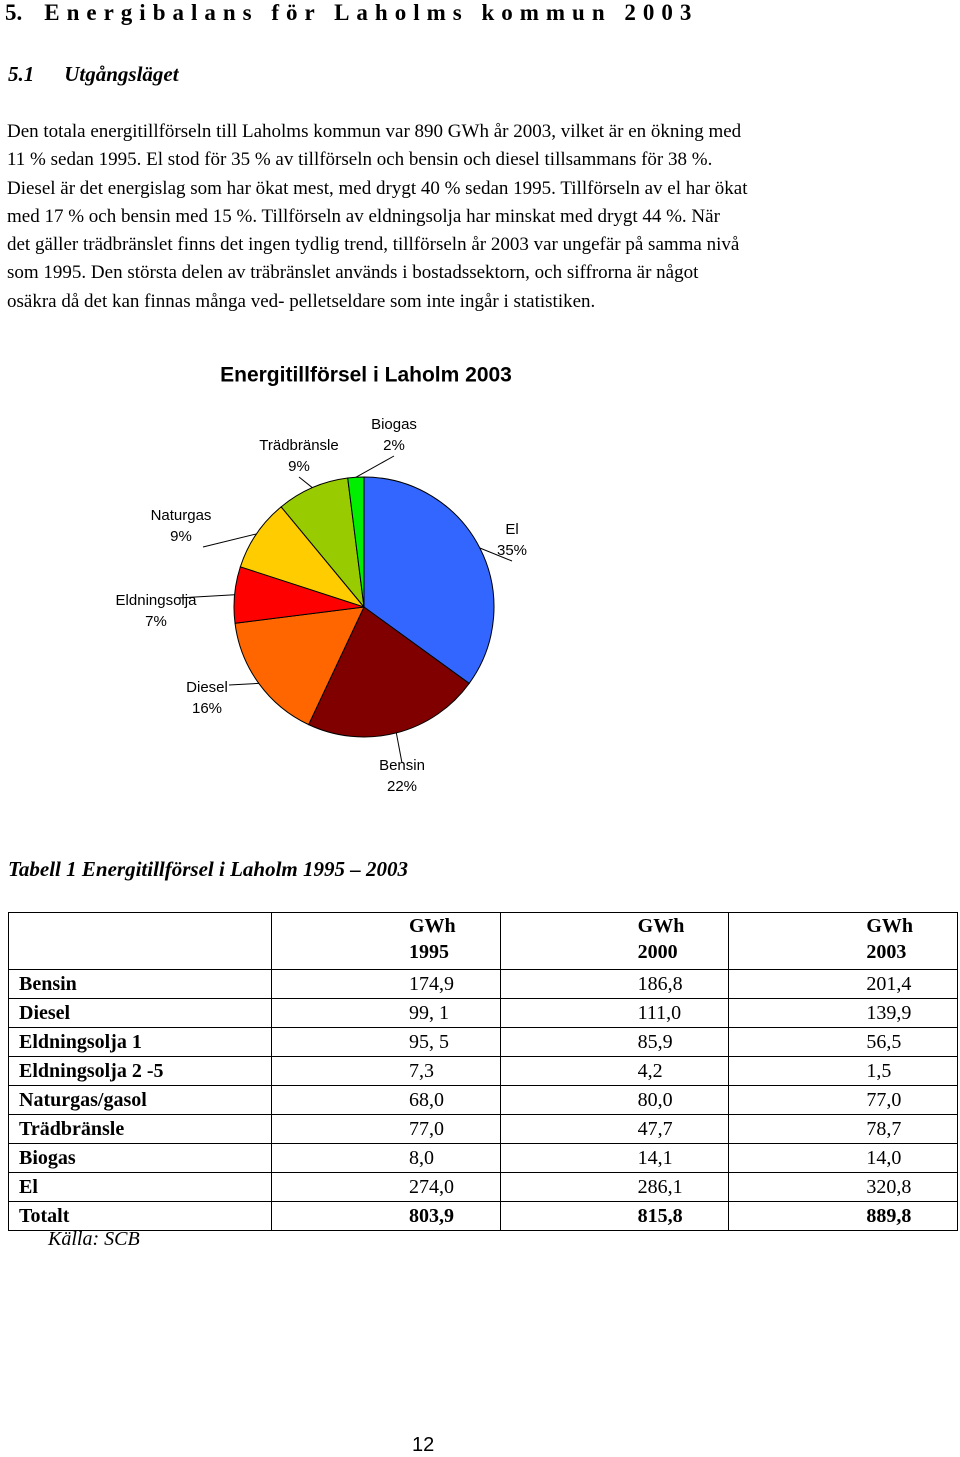 The height and width of the screenshot is (1457, 960). I want to click on table-cell: 47,7, so click(614, 1129).